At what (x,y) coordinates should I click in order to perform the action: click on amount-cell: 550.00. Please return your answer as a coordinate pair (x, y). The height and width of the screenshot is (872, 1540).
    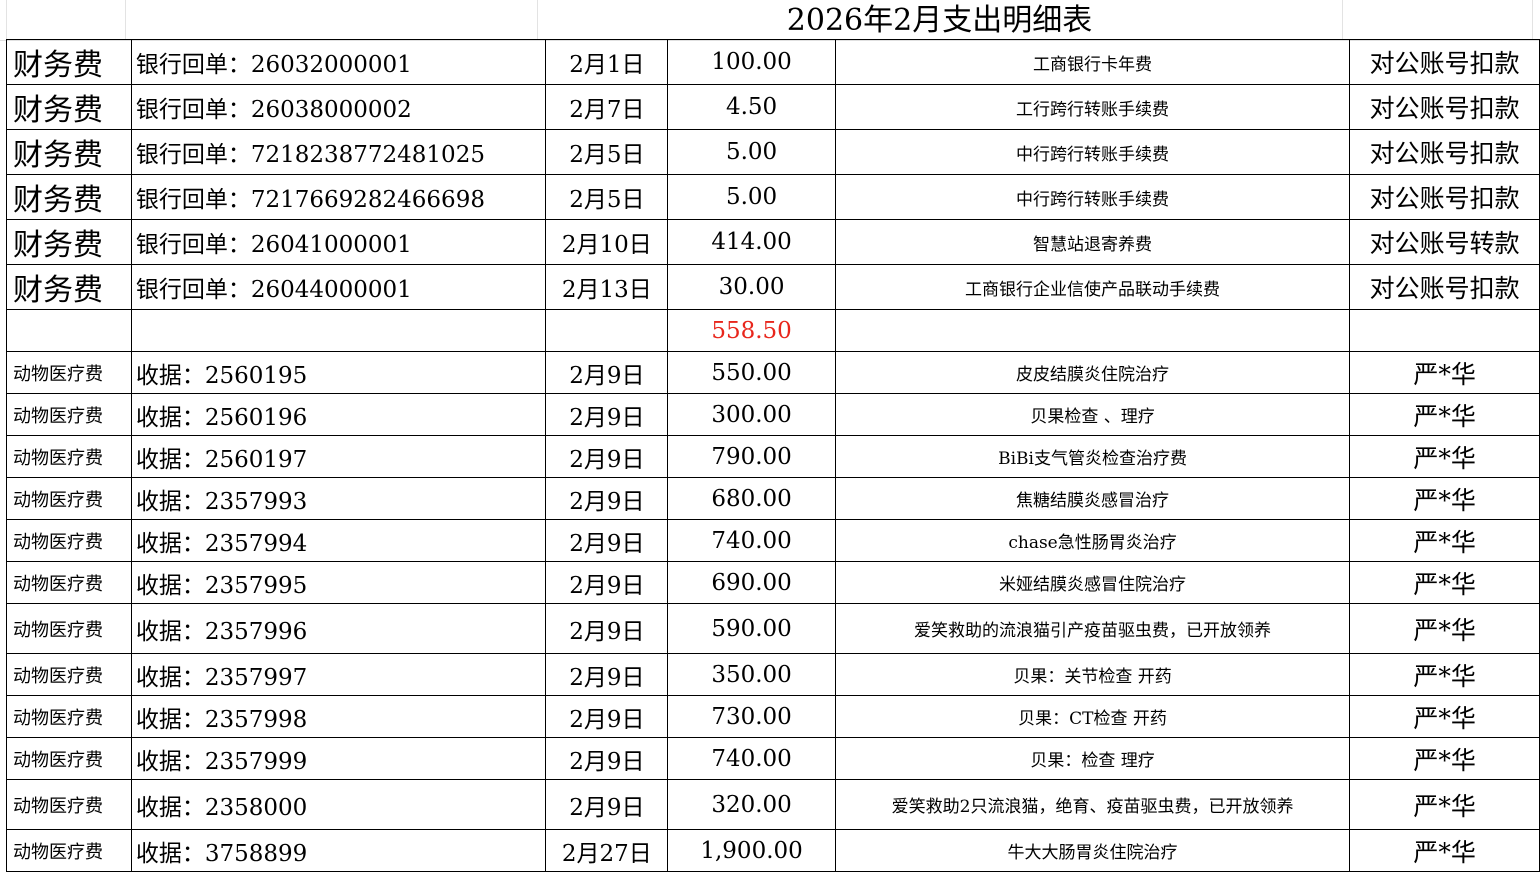
    Looking at the image, I should click on (751, 372).